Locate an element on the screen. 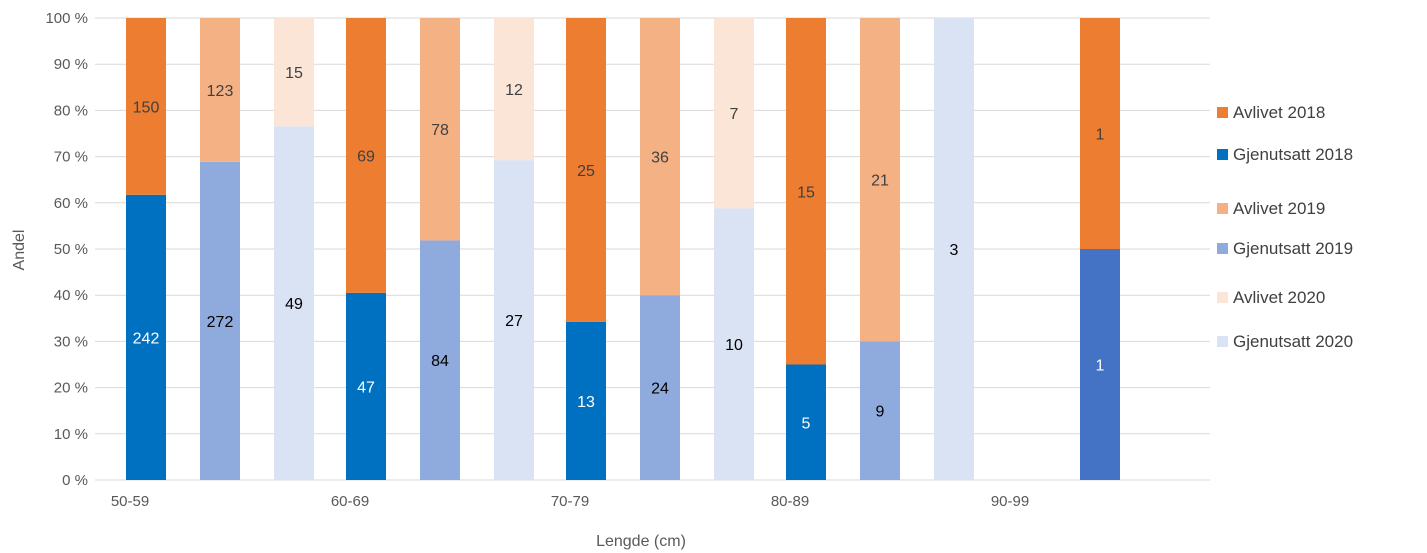 The width and height of the screenshot is (1427, 553). data-label: 272 is located at coordinates (220, 322).